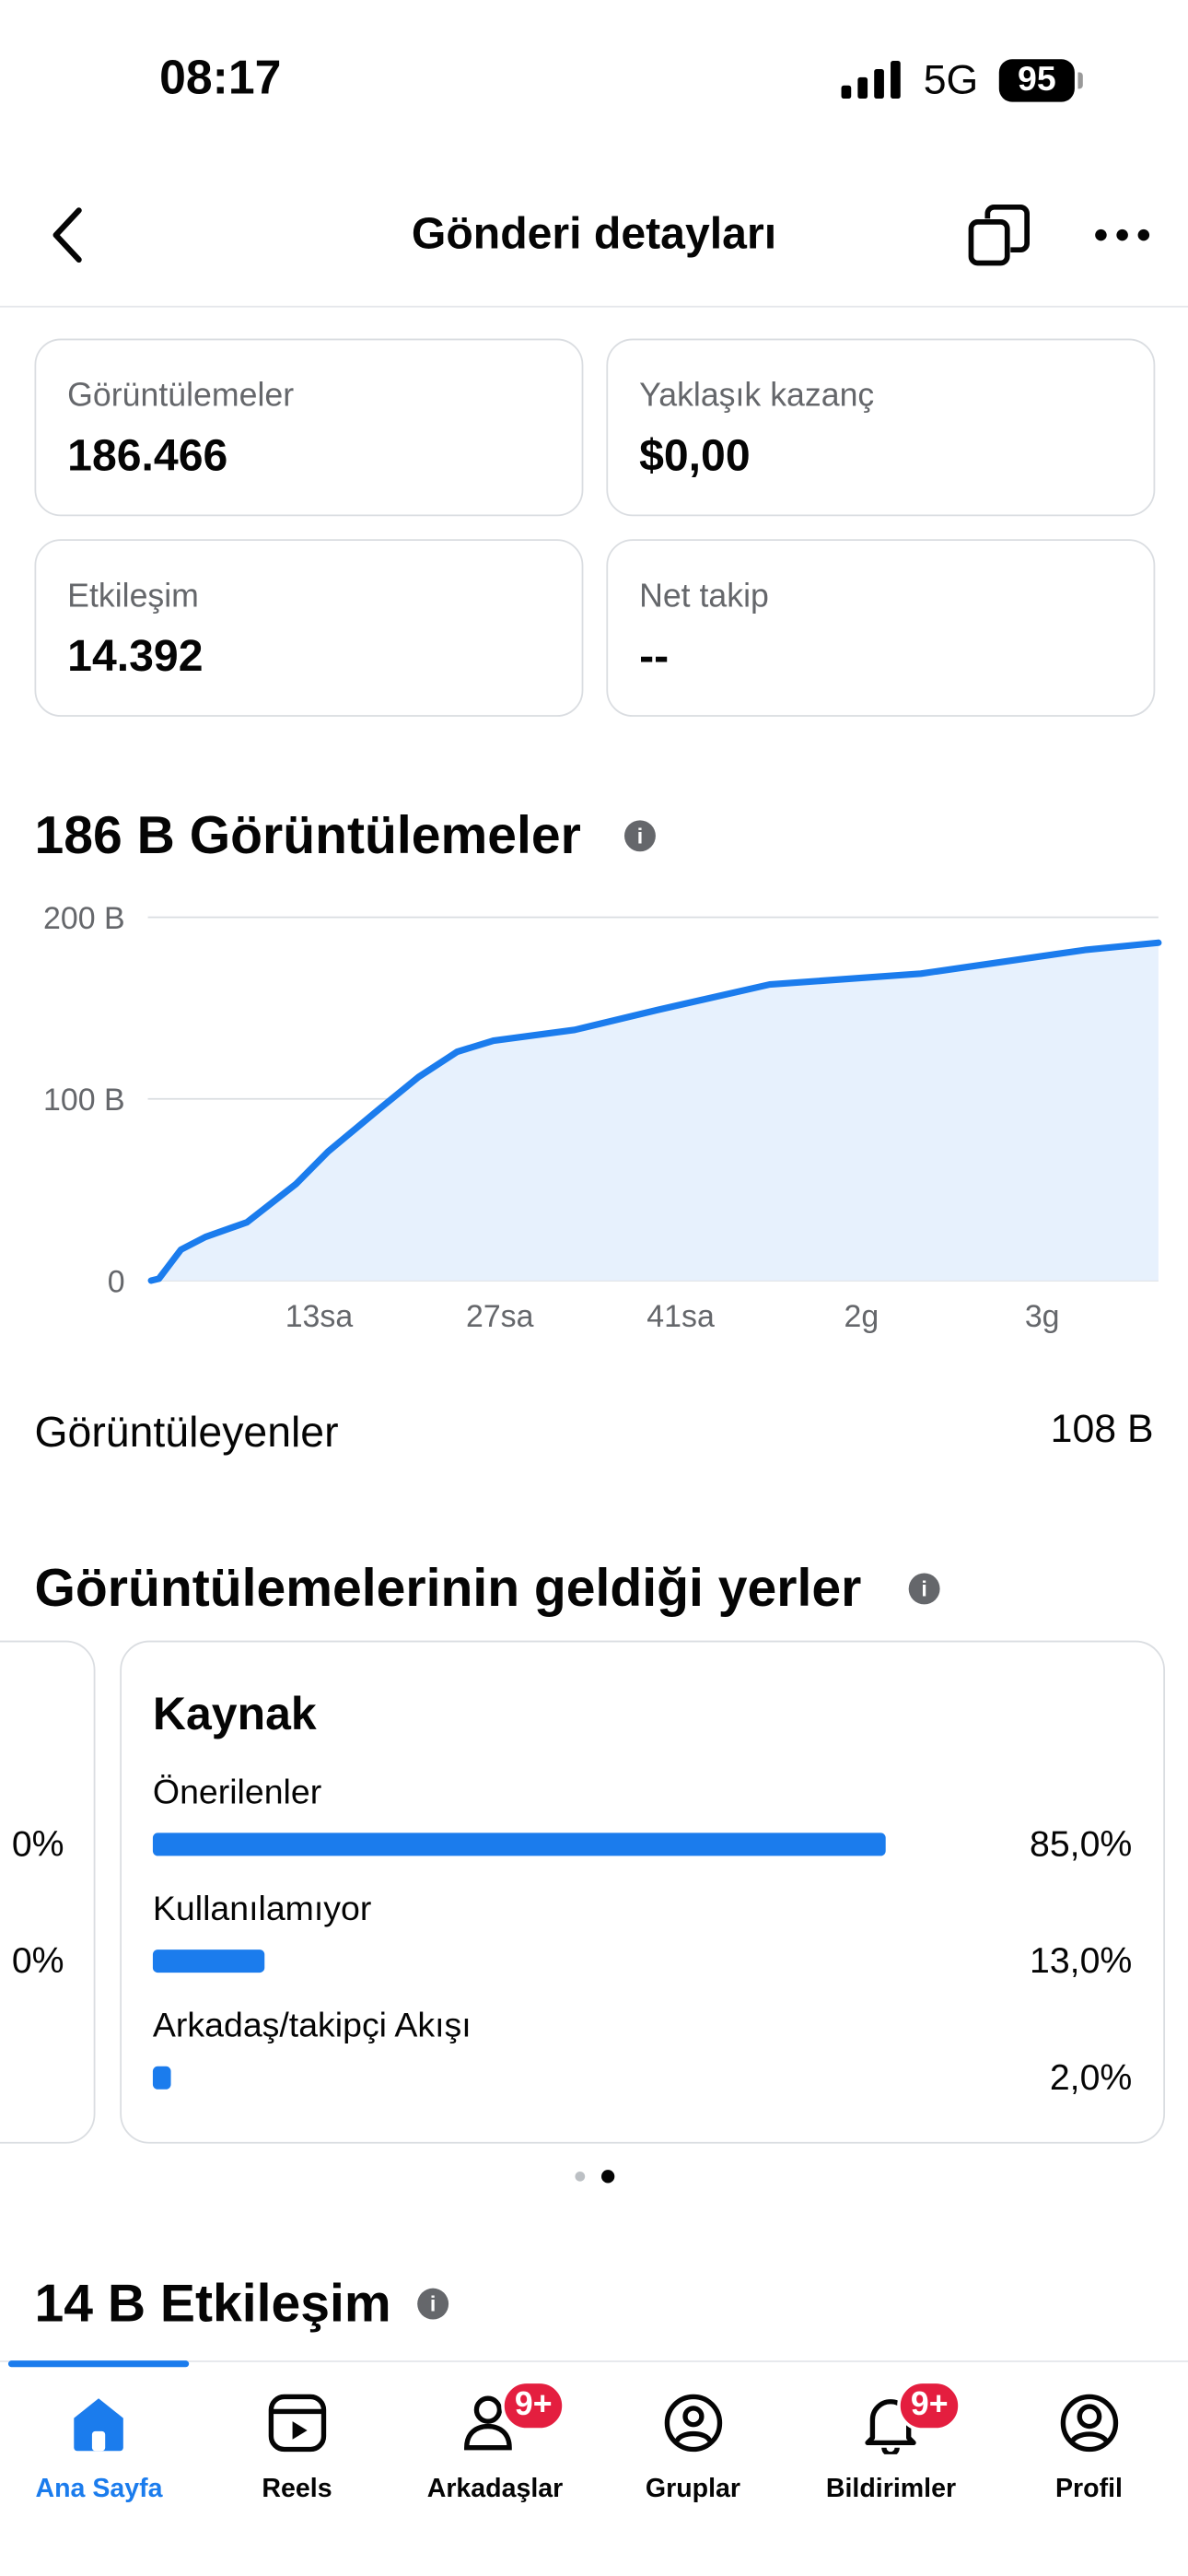 Image resolution: width=1188 pixels, height=2576 pixels. I want to click on y-tick-label: 0, so click(116, 1281).